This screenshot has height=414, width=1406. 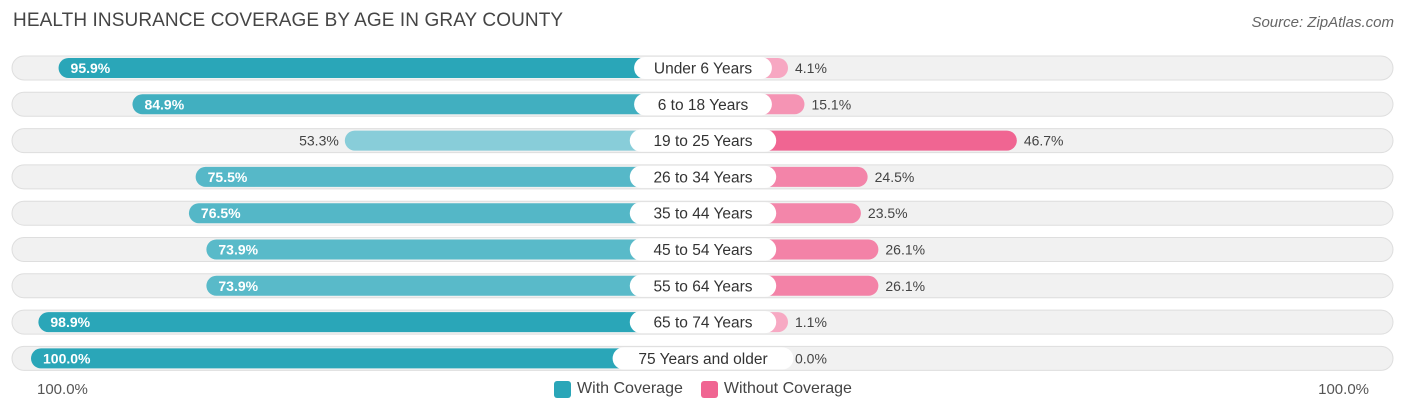 I want to click on legend: With Coverage Without Coverage, so click(x=703, y=389).